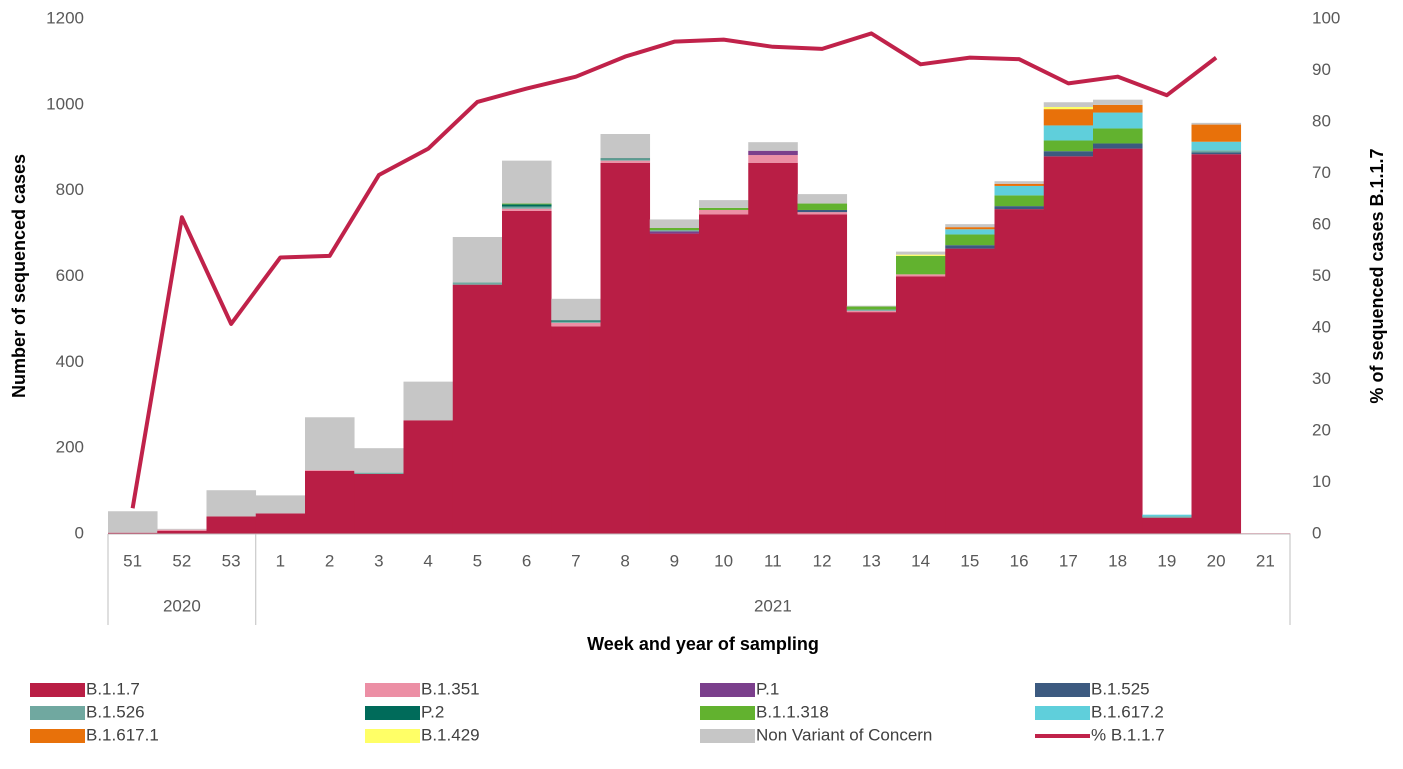 This screenshot has width=1403, height=769. What do you see at coordinates (79, 532) in the screenshot?
I see `y-tick-label: 0` at bounding box center [79, 532].